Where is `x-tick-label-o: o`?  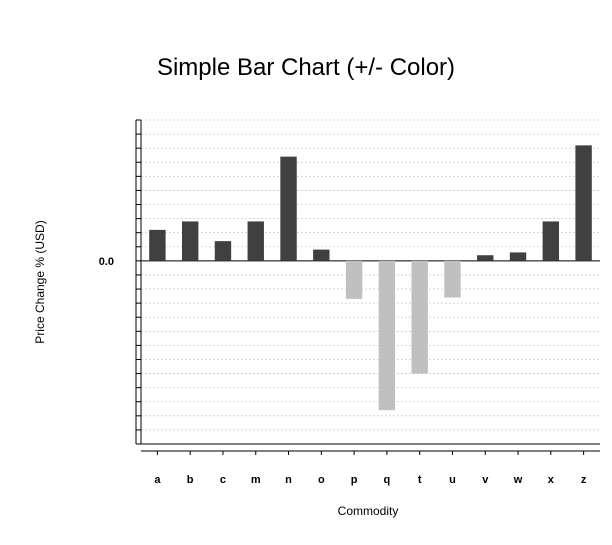
x-tick-label-o: o is located at coordinates (321, 480).